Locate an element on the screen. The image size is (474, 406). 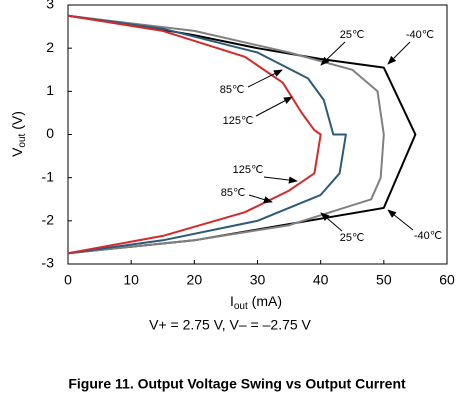
y-tick-label: 0 is located at coordinates (50, 133).